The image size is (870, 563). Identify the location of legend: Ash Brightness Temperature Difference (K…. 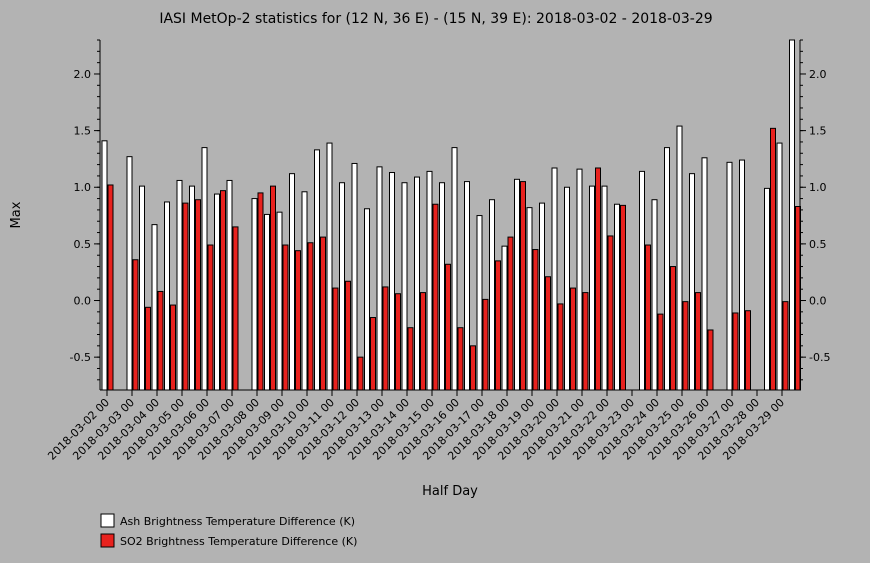
(228, 530).